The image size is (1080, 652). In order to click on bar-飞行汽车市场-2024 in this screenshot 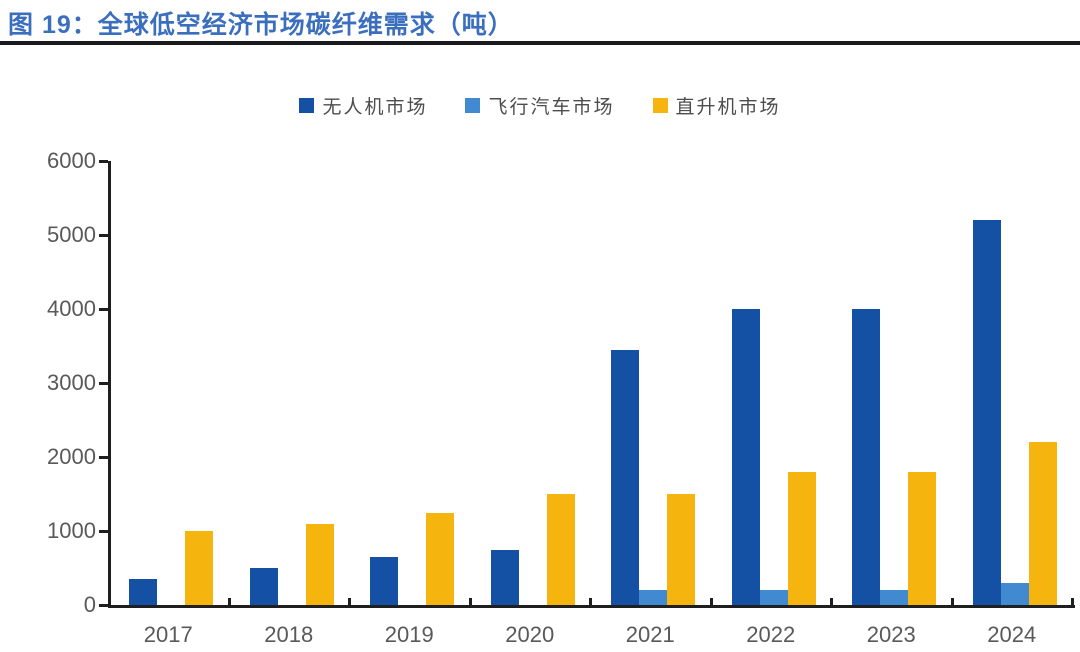, I will do `click(1014, 593)`.